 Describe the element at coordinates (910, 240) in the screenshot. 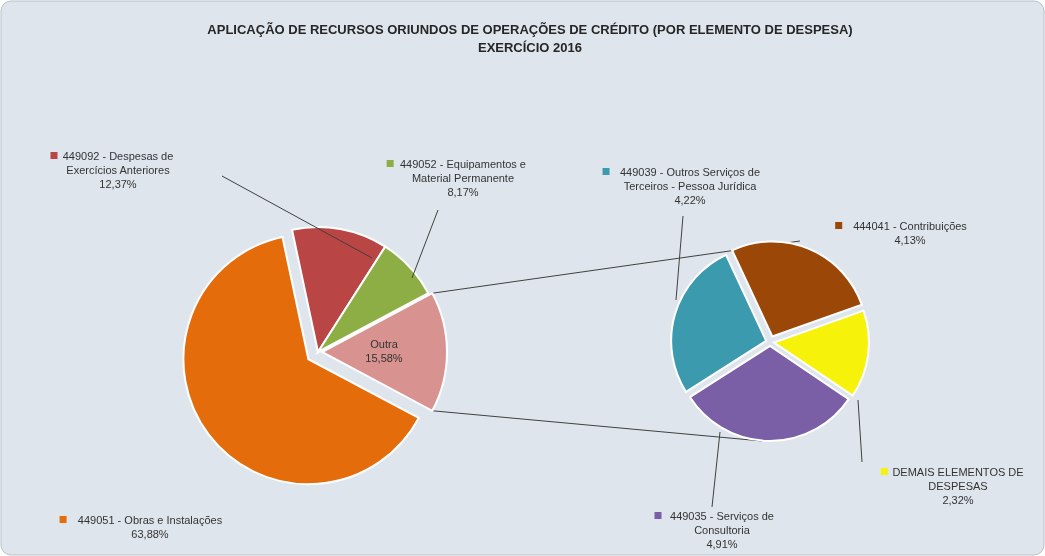

I see `data-label: 4,13%` at that location.